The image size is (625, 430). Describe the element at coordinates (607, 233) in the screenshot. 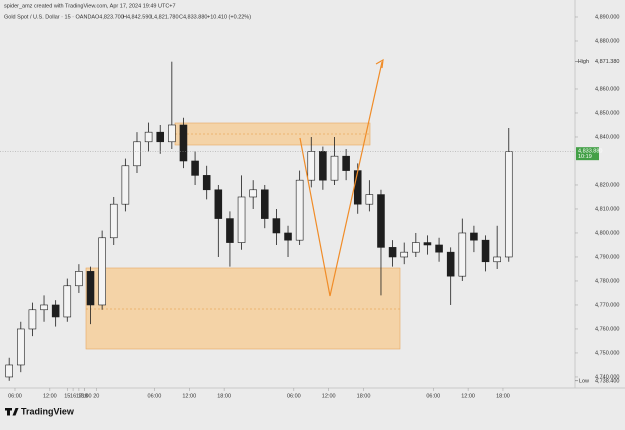

I see `y-tick-label: 4,800.000` at that location.